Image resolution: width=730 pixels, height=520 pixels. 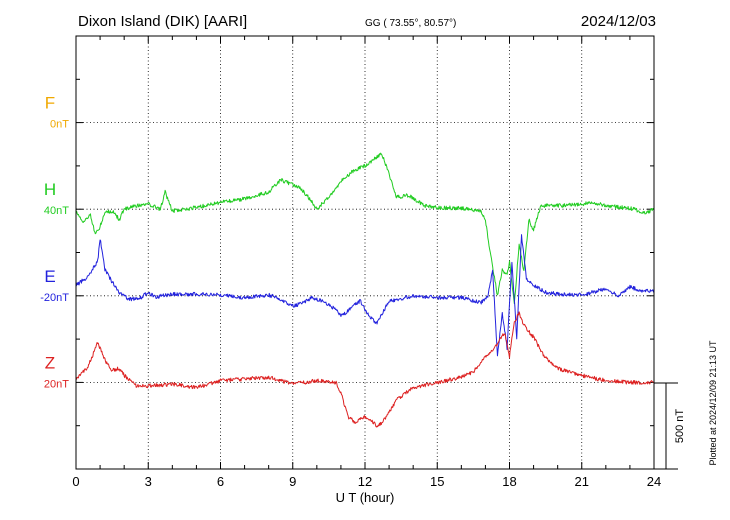 I want to click on baseline-label-z: 20nT, so click(x=56, y=384).